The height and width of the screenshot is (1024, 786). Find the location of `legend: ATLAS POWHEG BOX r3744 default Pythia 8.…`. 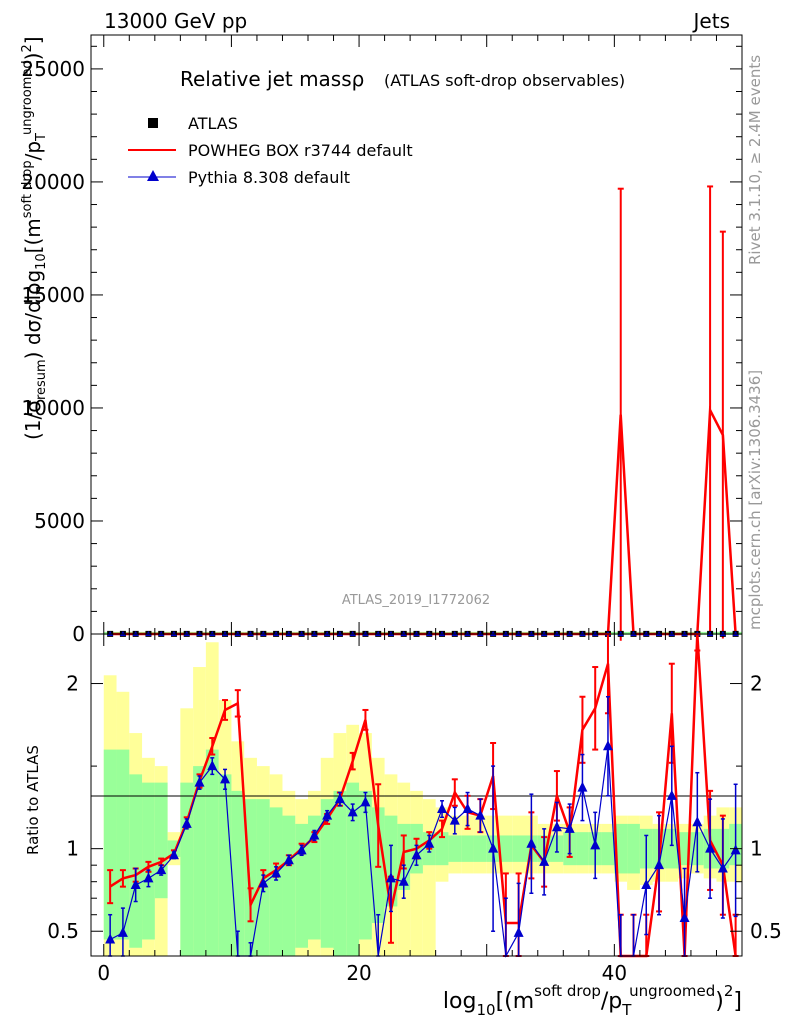

legend: ATLAS POWHEG BOX r3744 default Pythia 8.… is located at coordinates (270, 150).